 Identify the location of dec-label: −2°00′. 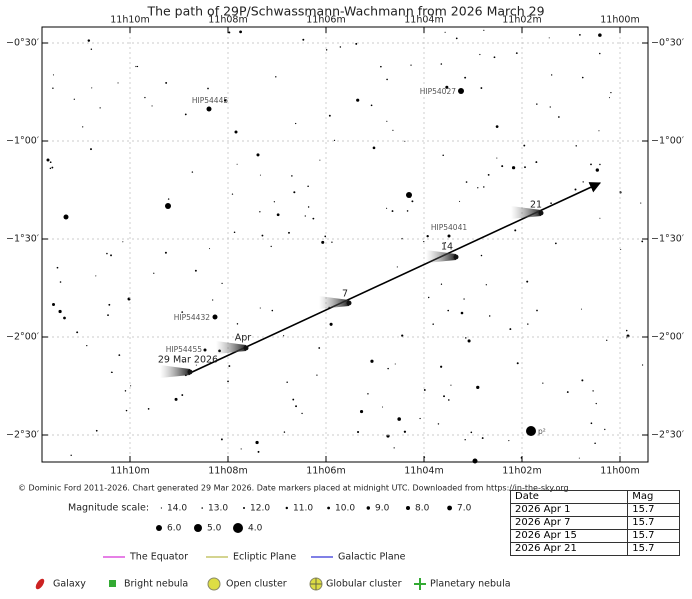
(22, 337).